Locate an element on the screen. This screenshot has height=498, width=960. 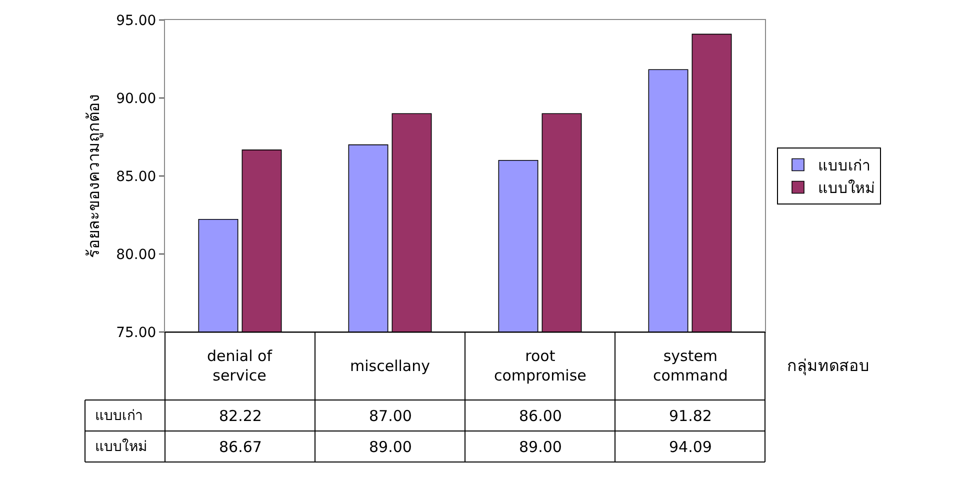
y-tick-label: 85.00 is located at coordinates (136, 176).